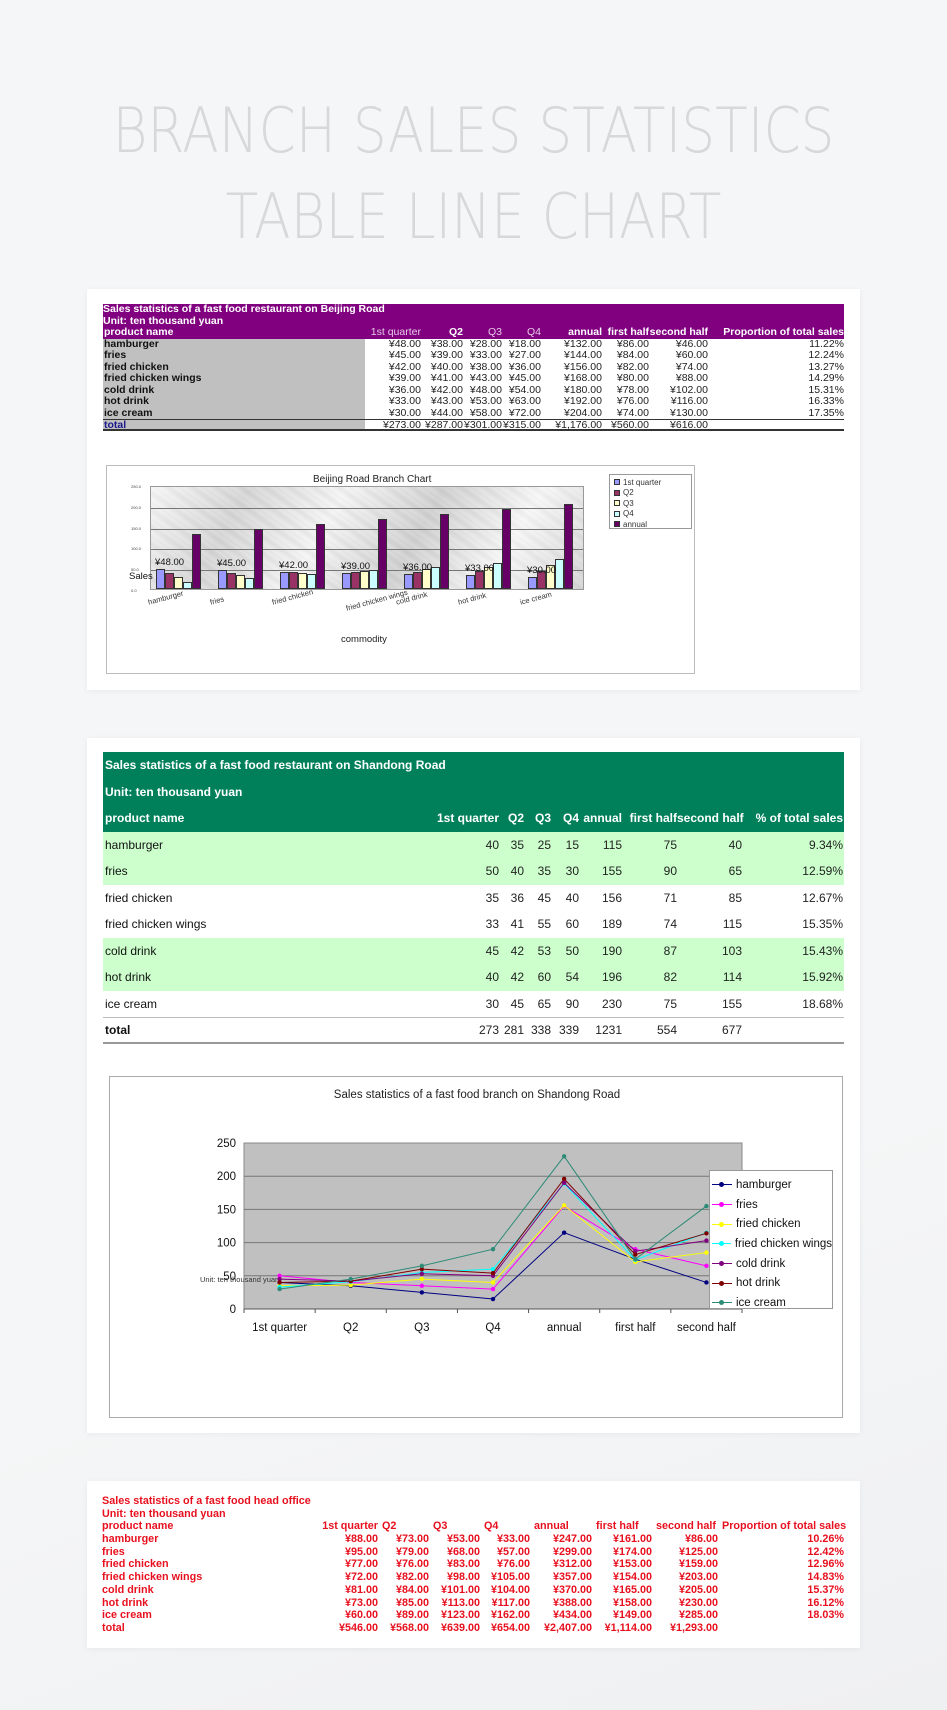 The height and width of the screenshot is (1710, 947). What do you see at coordinates (617, 1526) in the screenshot?
I see `col-header-first-half: first half` at bounding box center [617, 1526].